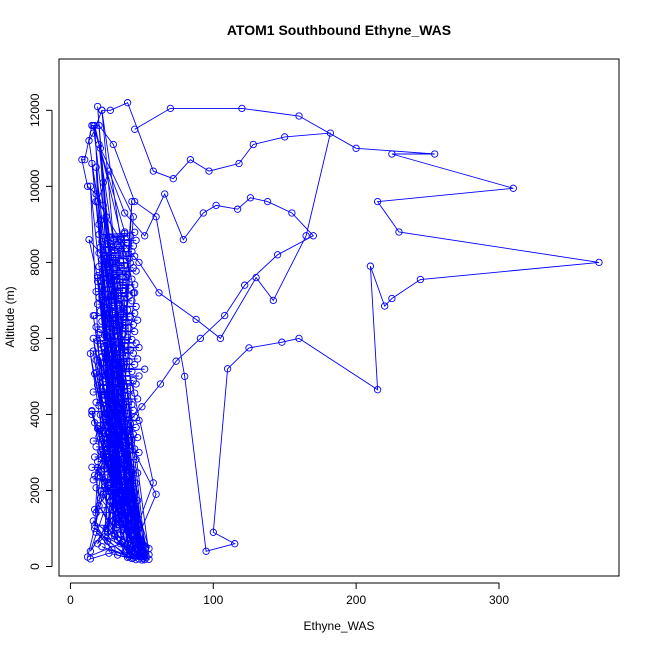 Image resolution: width=650 pixels, height=650 pixels. I want to click on y-tick-label: 0, so click(35, 566).